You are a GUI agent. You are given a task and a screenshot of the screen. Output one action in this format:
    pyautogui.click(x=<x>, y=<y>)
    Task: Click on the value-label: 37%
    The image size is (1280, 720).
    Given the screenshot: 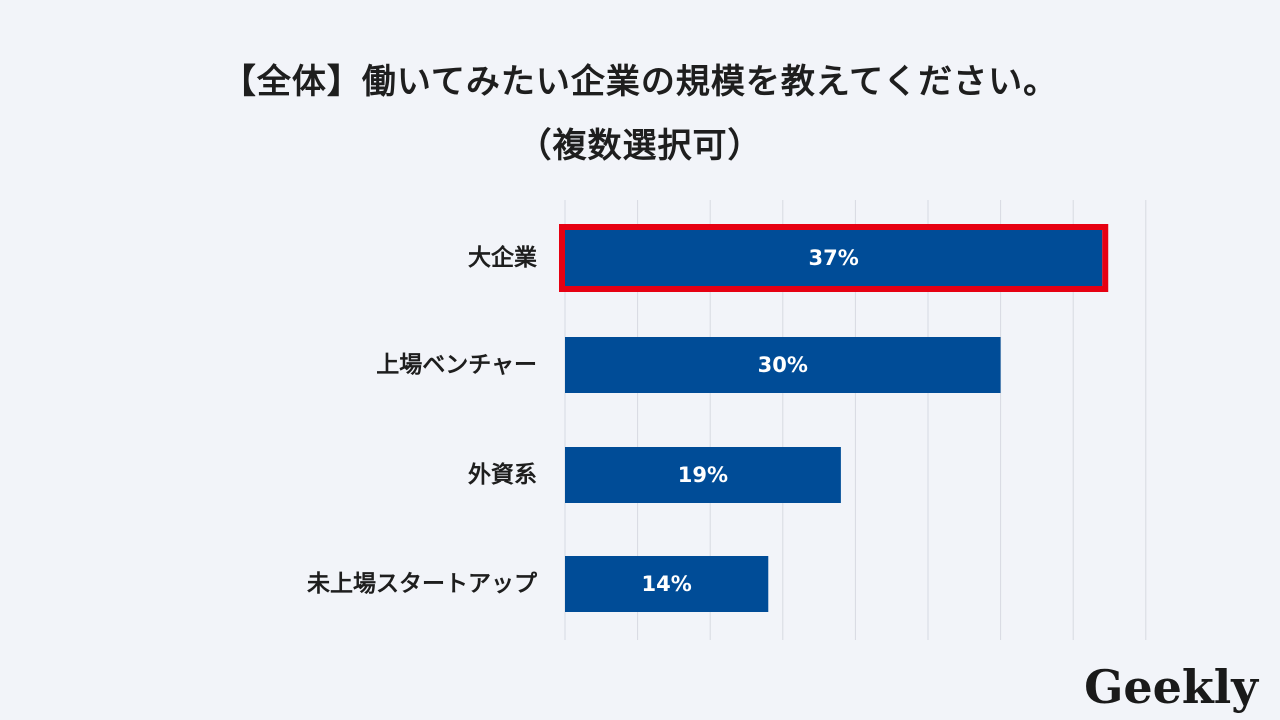 What is the action you would take?
    pyautogui.click(x=833, y=258)
    